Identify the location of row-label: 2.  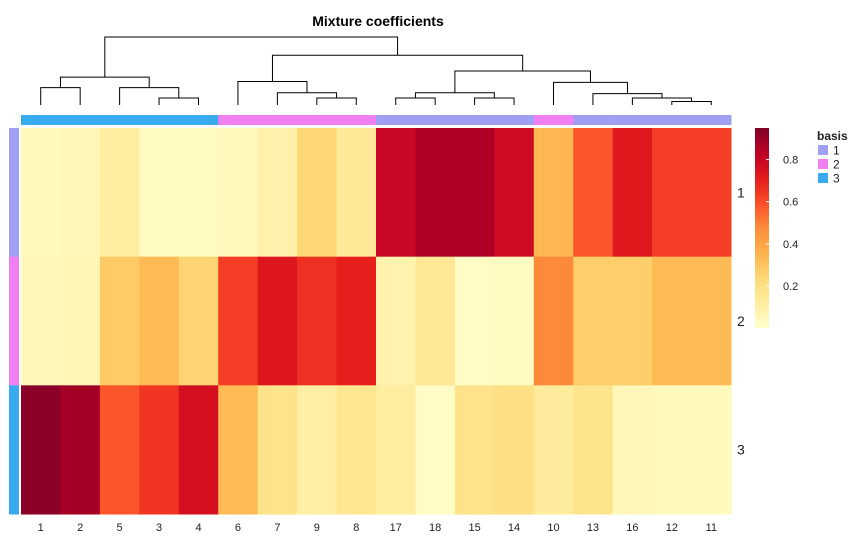
(741, 321).